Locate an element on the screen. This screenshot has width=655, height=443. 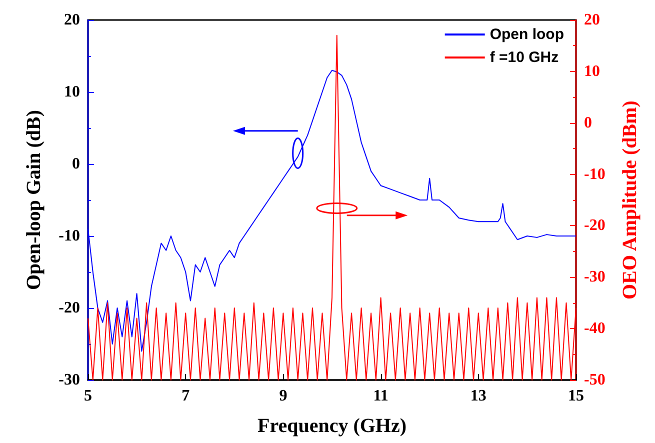
y-tick-label: -10 is located at coordinates (69, 236).